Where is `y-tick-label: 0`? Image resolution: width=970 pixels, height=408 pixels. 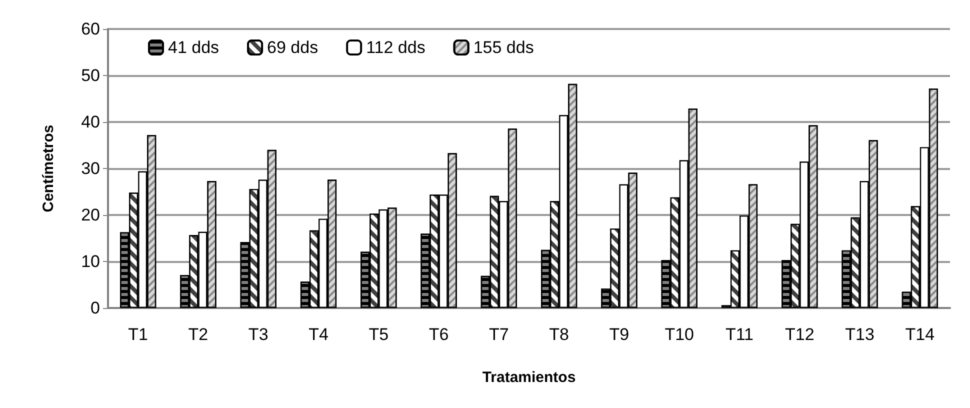 y-tick-label: 0 is located at coordinates (95, 308).